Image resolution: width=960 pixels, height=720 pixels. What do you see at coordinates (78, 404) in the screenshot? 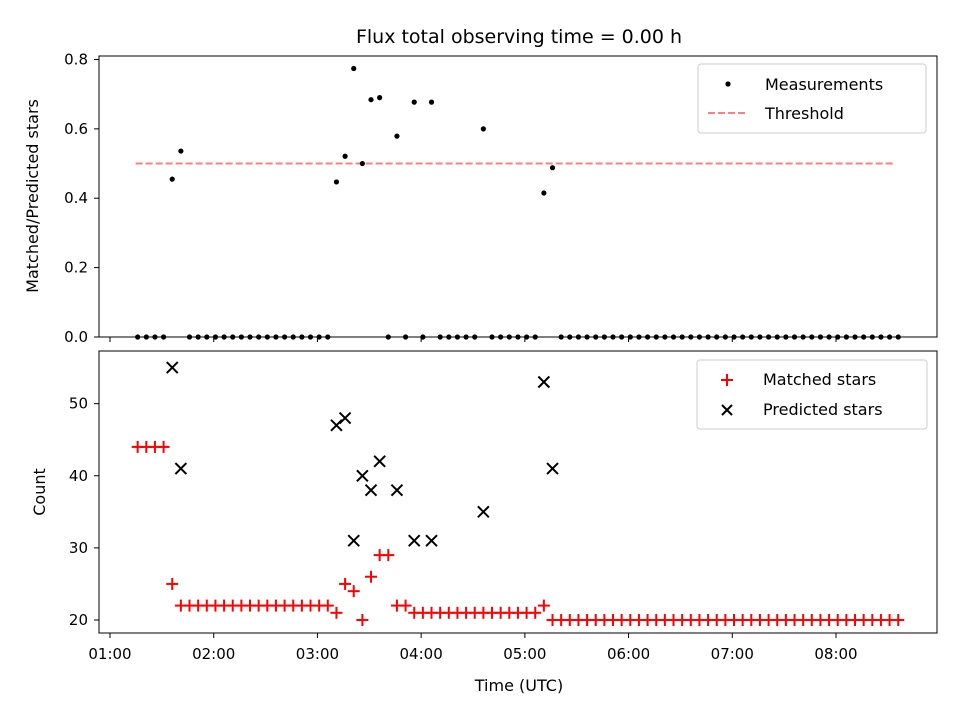
I see `bottom-y-tick-label: 50` at bounding box center [78, 404].